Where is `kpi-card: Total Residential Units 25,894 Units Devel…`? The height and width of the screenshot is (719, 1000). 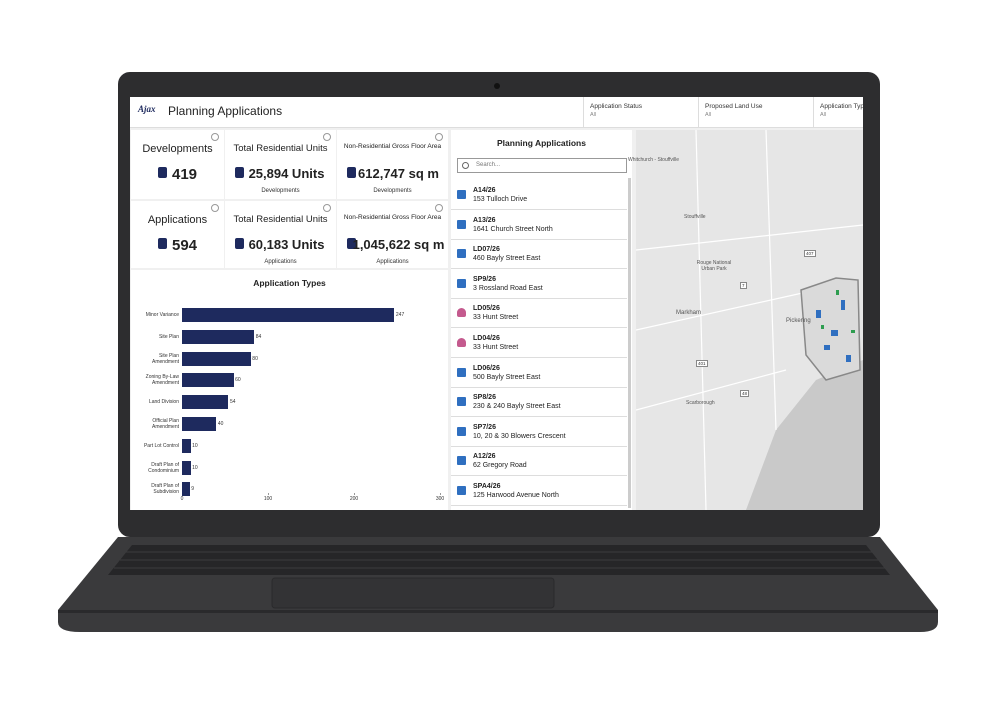
kpi-card: Total Residential Units 25,894 Units Devel… is located at coordinates (280, 164).